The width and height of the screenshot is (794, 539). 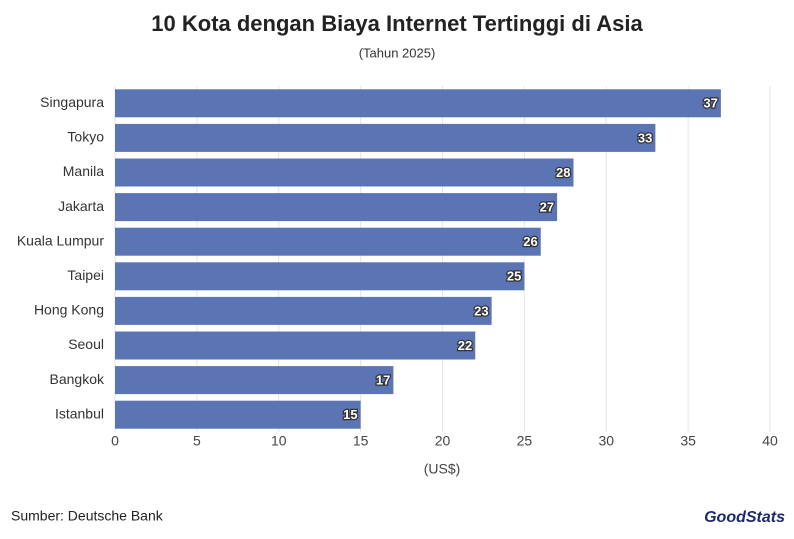 What do you see at coordinates (563, 172) in the screenshot?
I see `data-label: 28` at bounding box center [563, 172].